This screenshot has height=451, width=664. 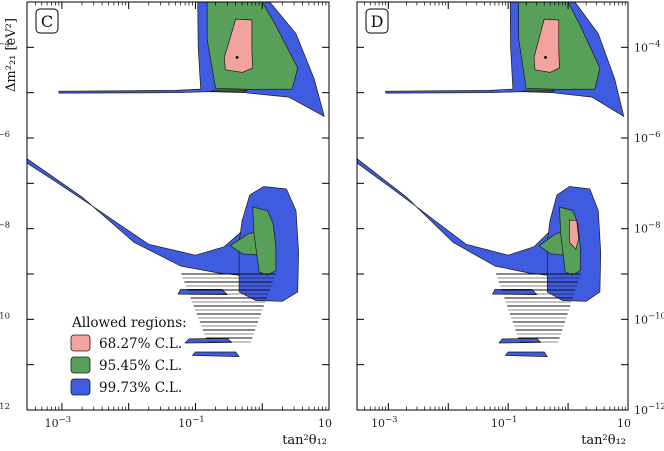 What do you see at coordinates (140, 344) in the screenshot?
I see `legend-entry-label: 68.27% C.L.` at bounding box center [140, 344].